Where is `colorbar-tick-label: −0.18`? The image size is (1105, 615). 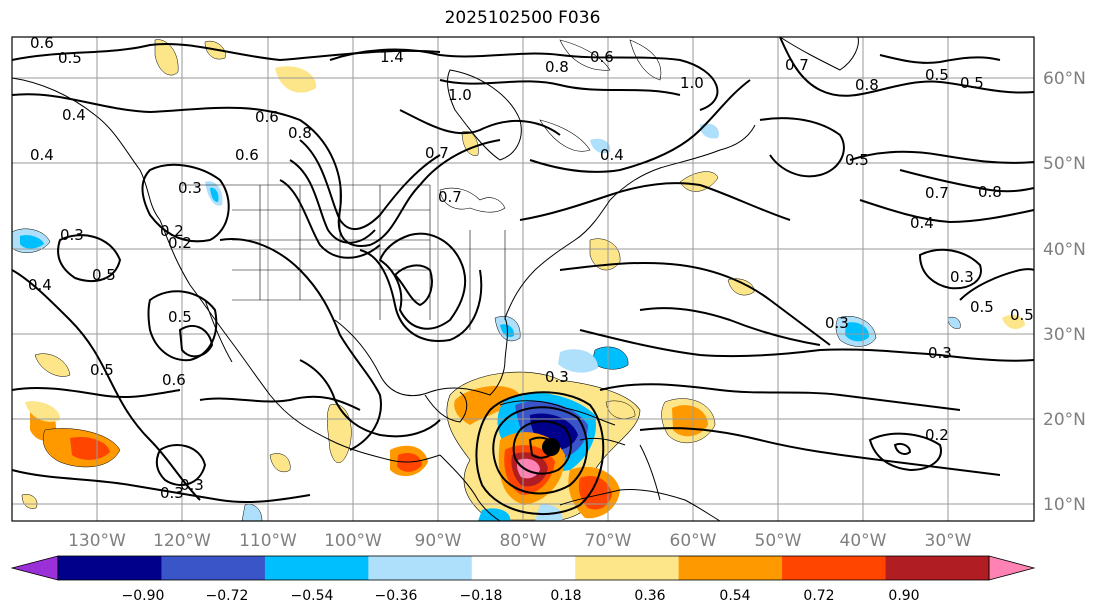 colorbar-tick-label: −0.18 is located at coordinates (481, 596).